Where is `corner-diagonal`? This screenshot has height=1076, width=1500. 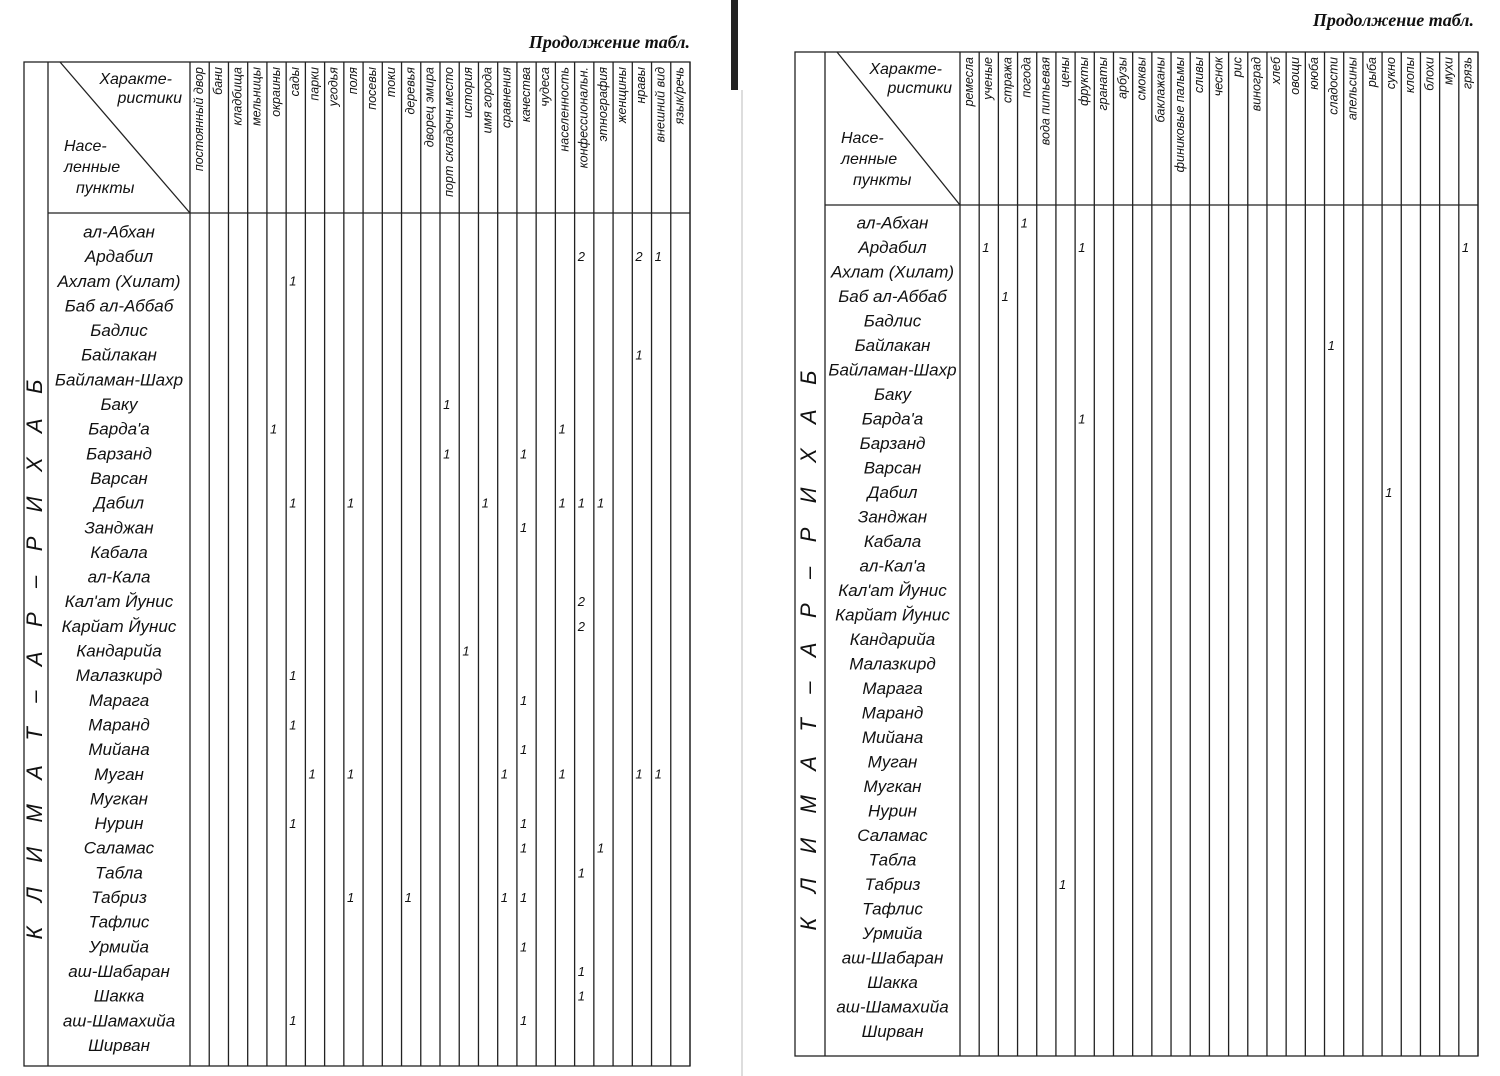
corner-diagonal is located at coordinates (898, 128).